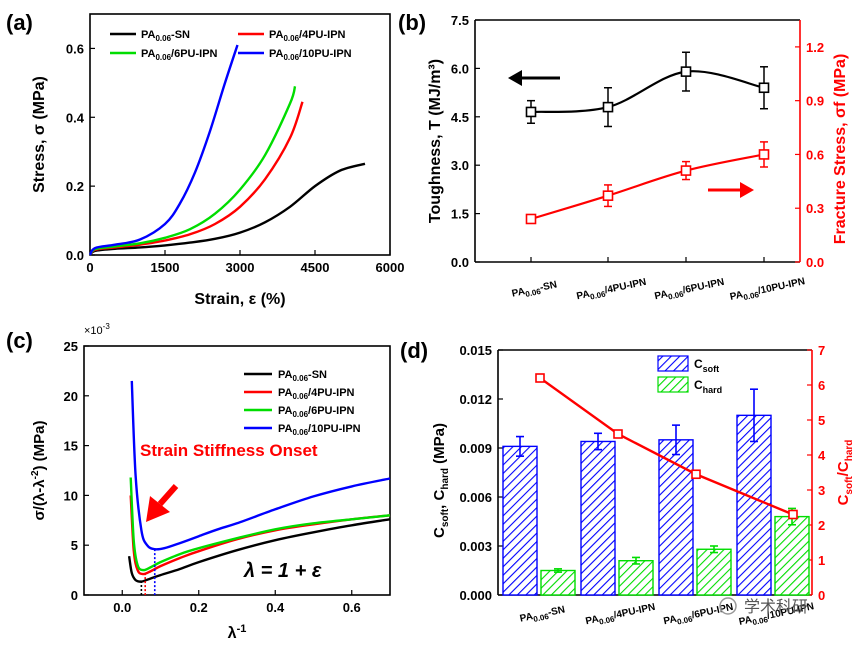 This screenshot has width=865, height=645. I want to click on a-xlabel: Strain, ε (%), so click(239, 299).